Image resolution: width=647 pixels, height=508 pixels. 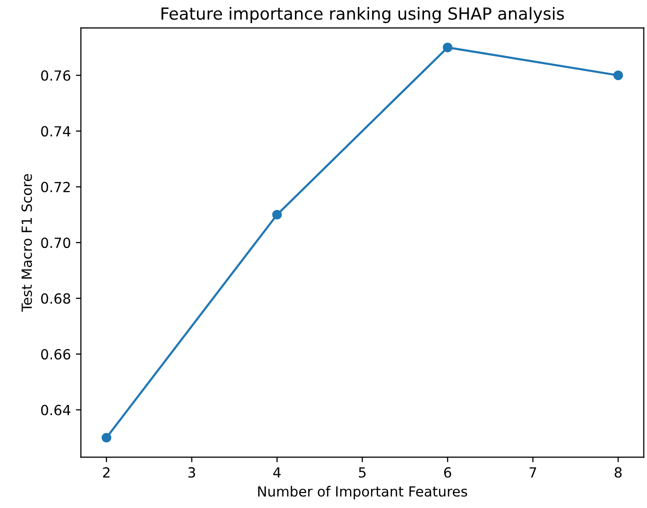 What do you see at coordinates (533, 472) in the screenshot?
I see `x-tick-label: 7` at bounding box center [533, 472].